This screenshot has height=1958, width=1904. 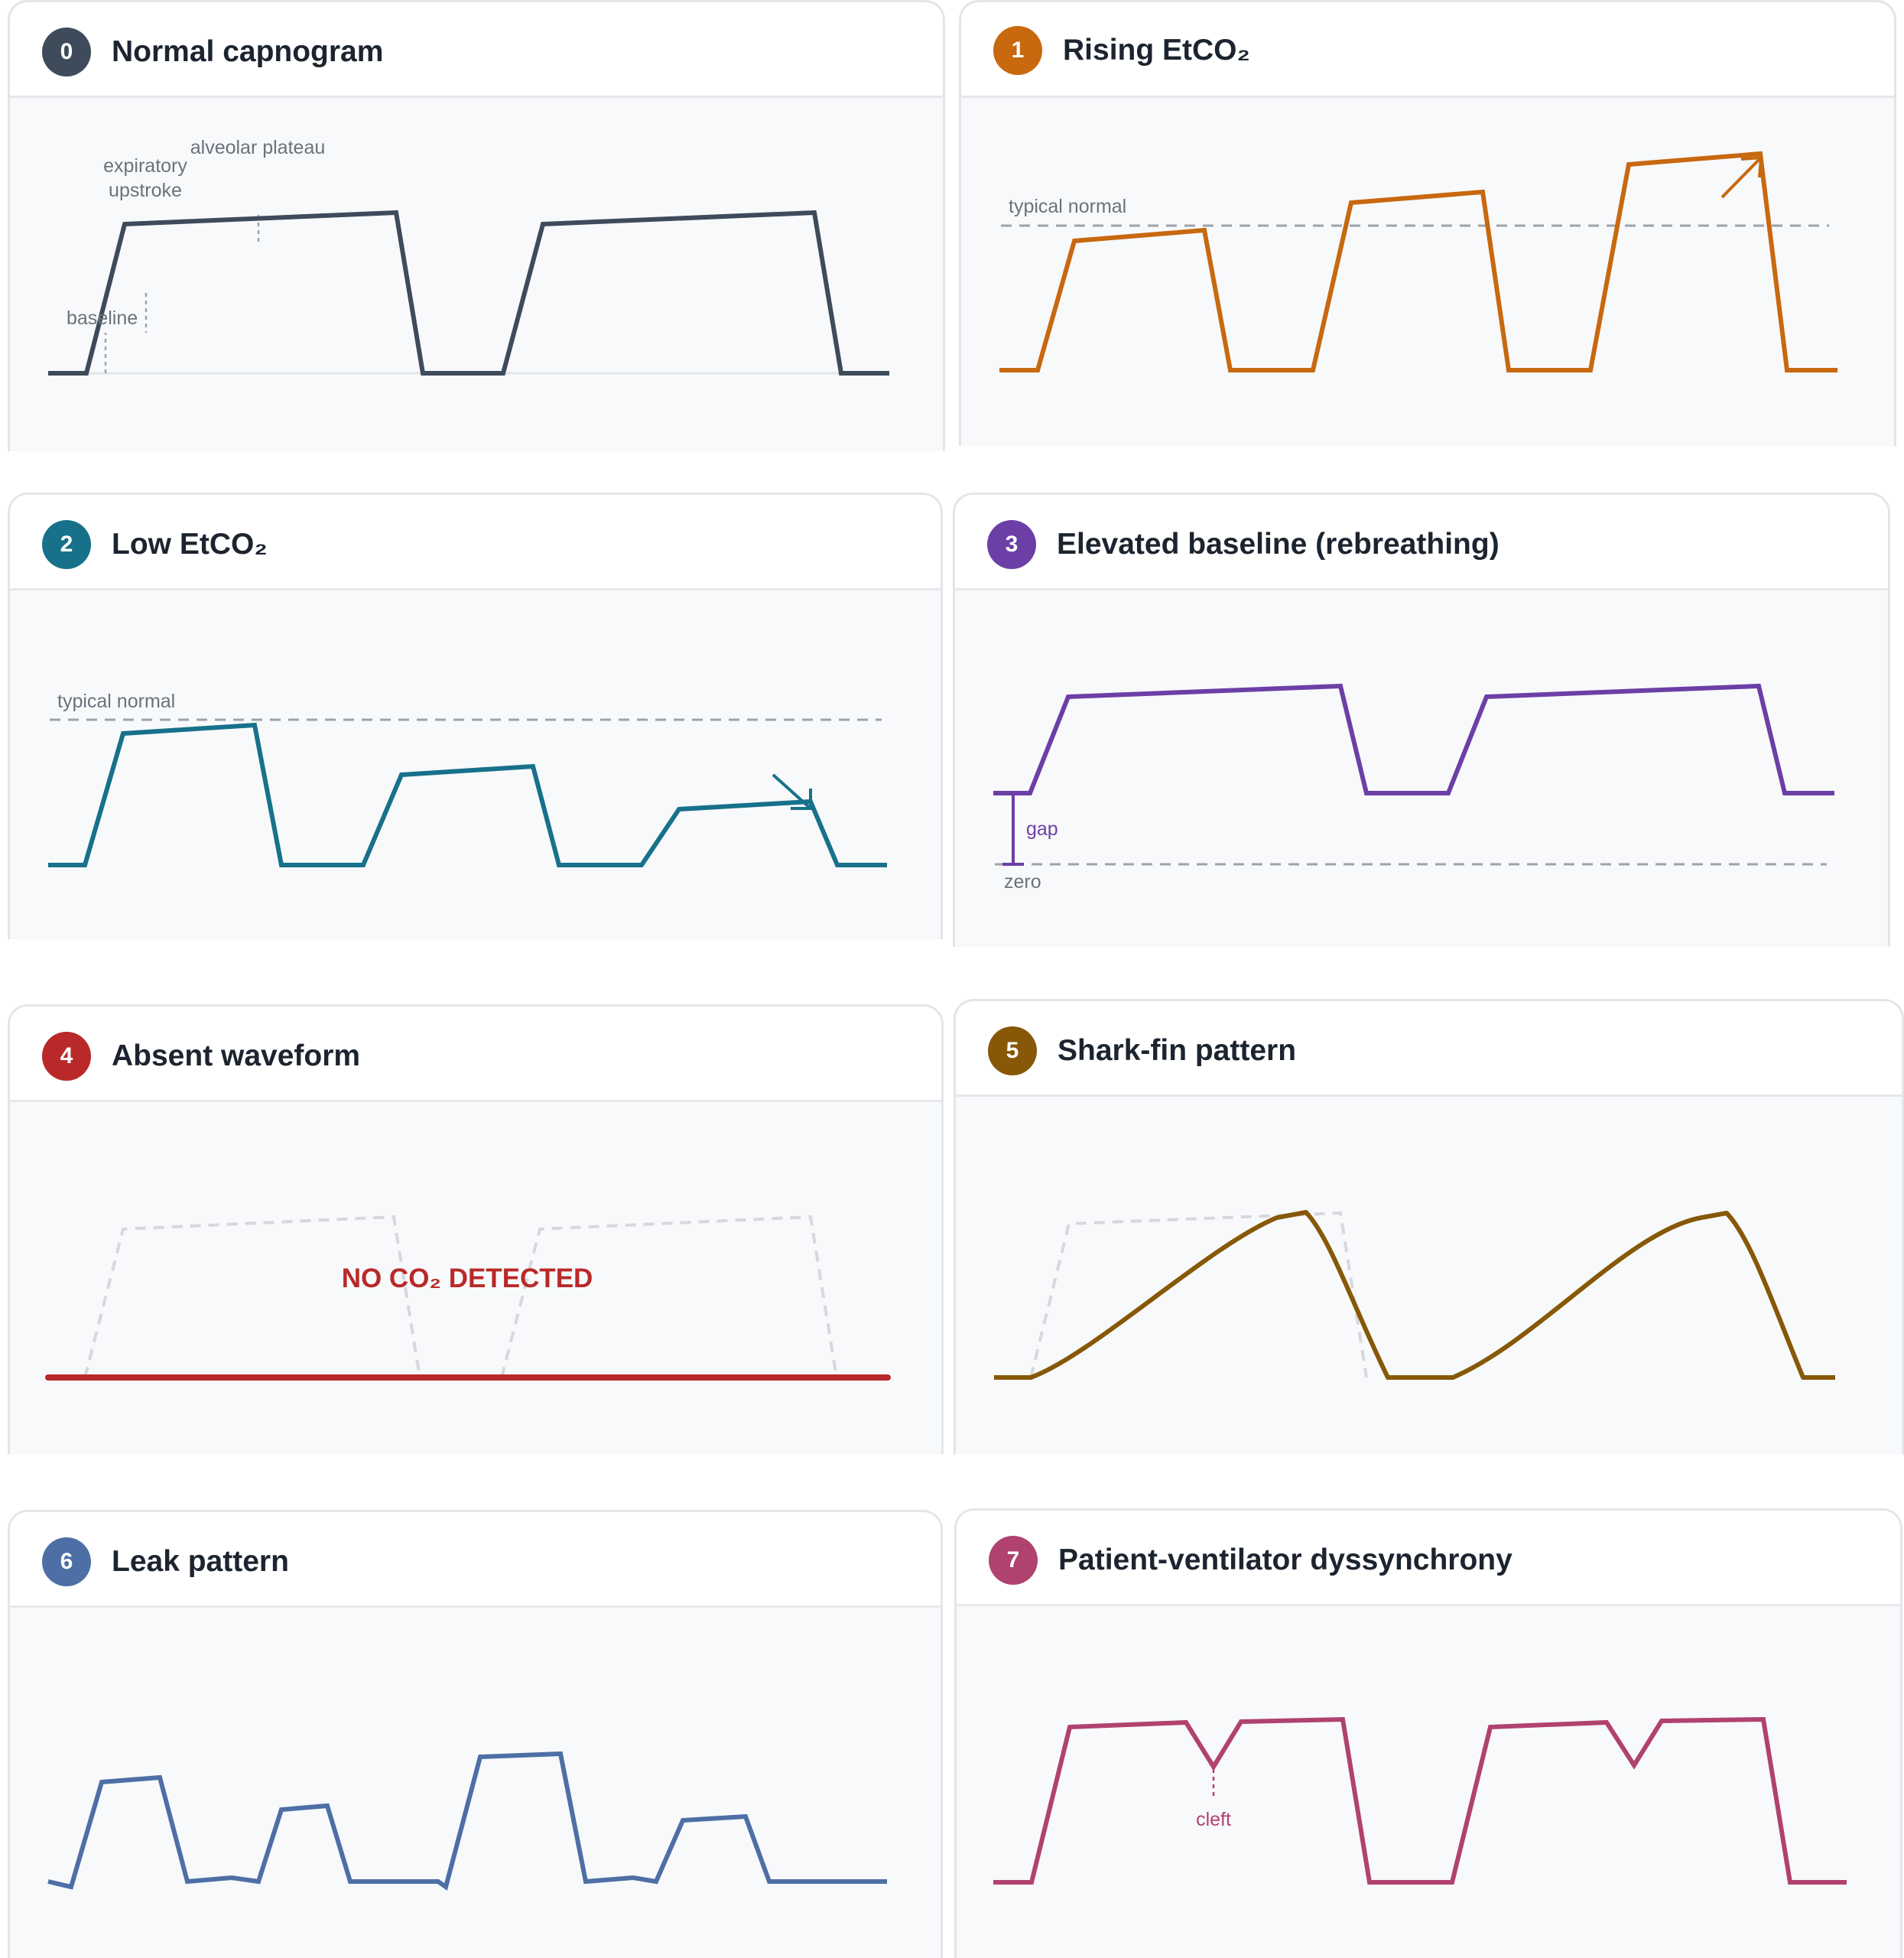 What do you see at coordinates (1156, 51) in the screenshot?
I see `panel-title: Rising EtCO₂` at bounding box center [1156, 51].